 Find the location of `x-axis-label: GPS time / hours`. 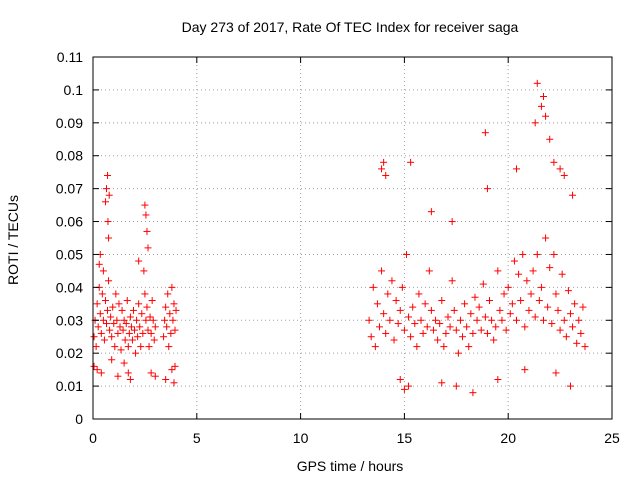

x-axis-label: GPS time / hours is located at coordinates (350, 466).